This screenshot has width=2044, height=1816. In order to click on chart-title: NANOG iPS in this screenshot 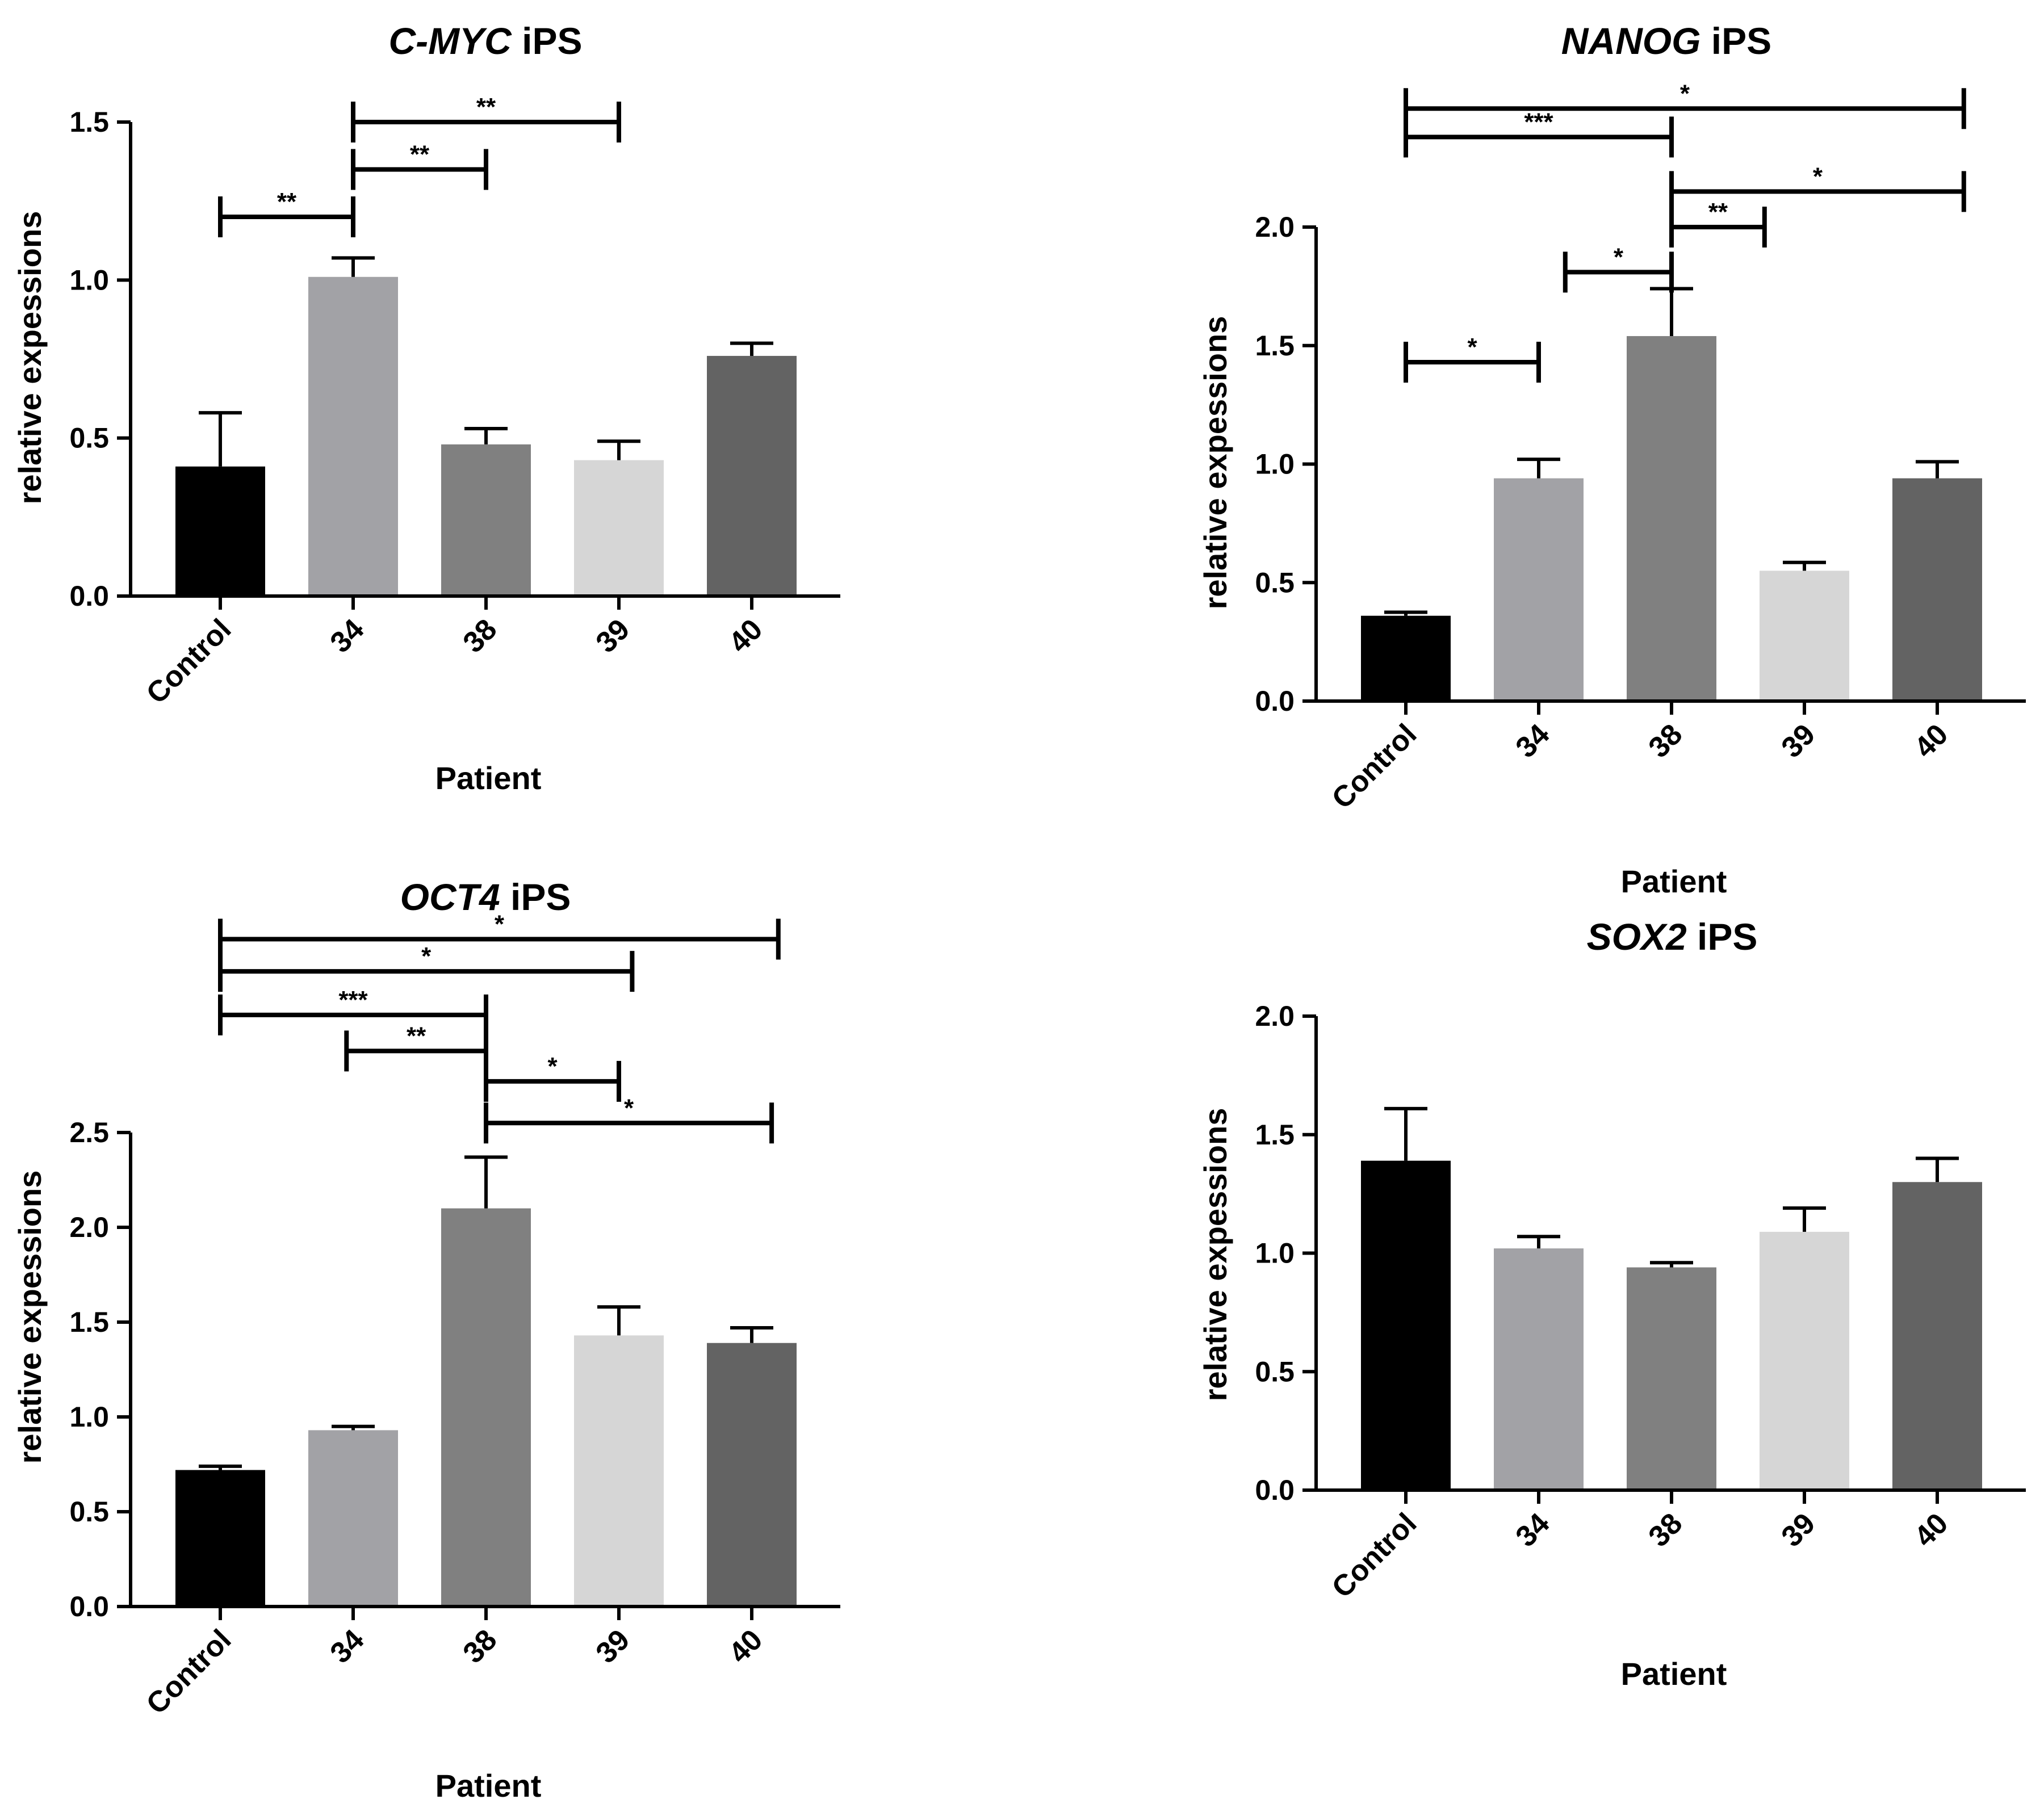, I will do `click(1666, 41)`.